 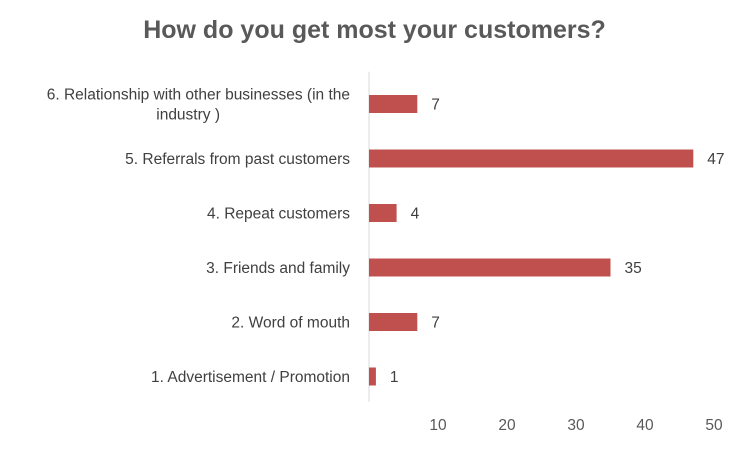 What do you see at coordinates (250, 377) in the screenshot?
I see `category-label: 1. Advertisement / Promotion` at bounding box center [250, 377].